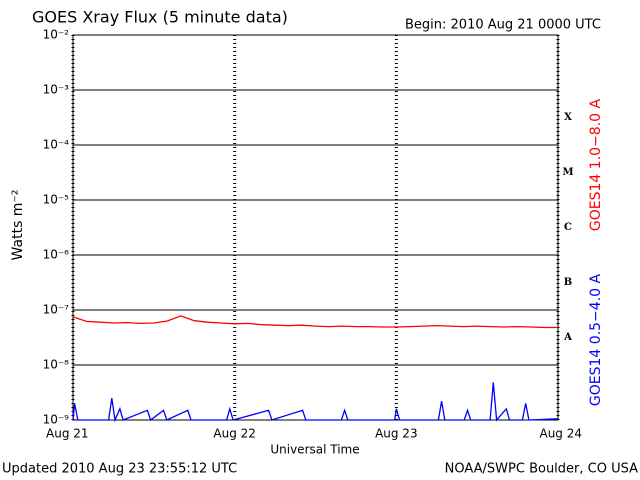 This screenshot has width=640, height=480. What do you see at coordinates (568, 227) in the screenshot?
I see `flare-class-label: C` at bounding box center [568, 227].